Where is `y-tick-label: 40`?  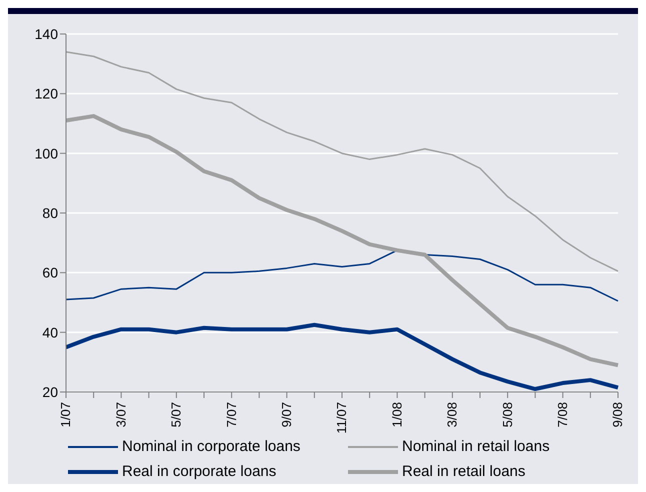 y-tick-label: 40 is located at coordinates (50, 332).